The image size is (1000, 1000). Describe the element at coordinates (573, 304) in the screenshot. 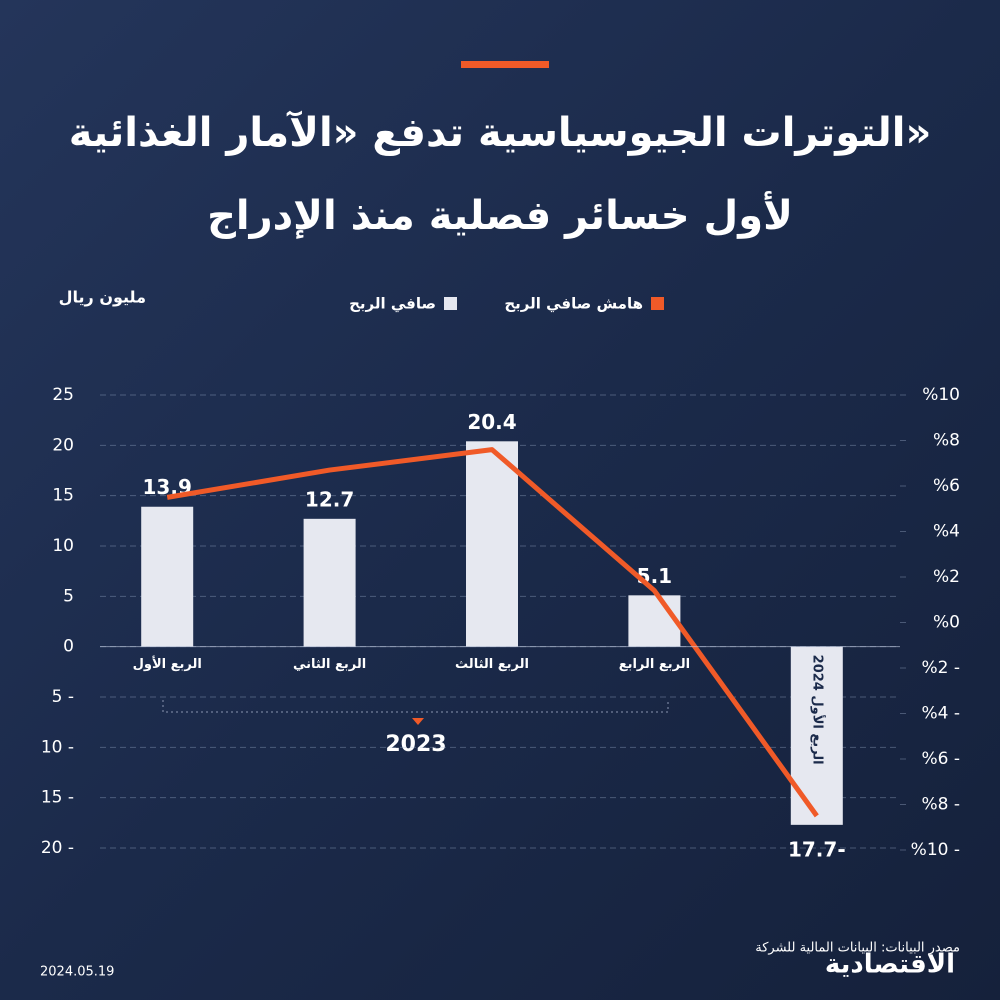

I see `legend-label: هامش صافي الربح` at that location.